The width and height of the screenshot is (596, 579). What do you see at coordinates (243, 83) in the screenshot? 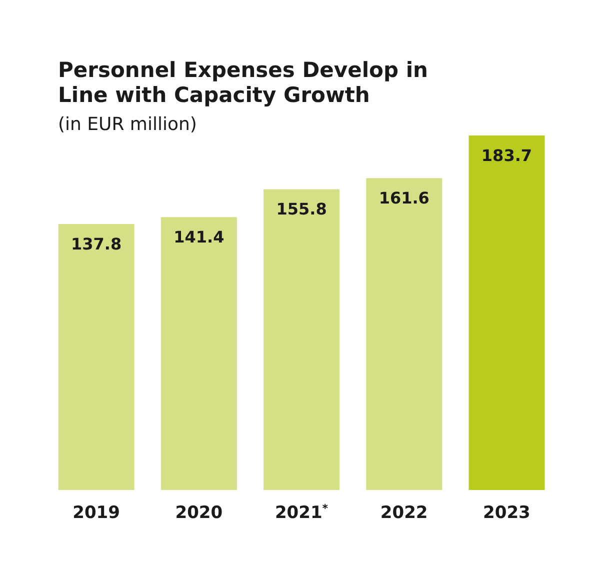
I see `chart-title: Personnel Expenses Develop in Line with Capacity Growth` at bounding box center [243, 83].